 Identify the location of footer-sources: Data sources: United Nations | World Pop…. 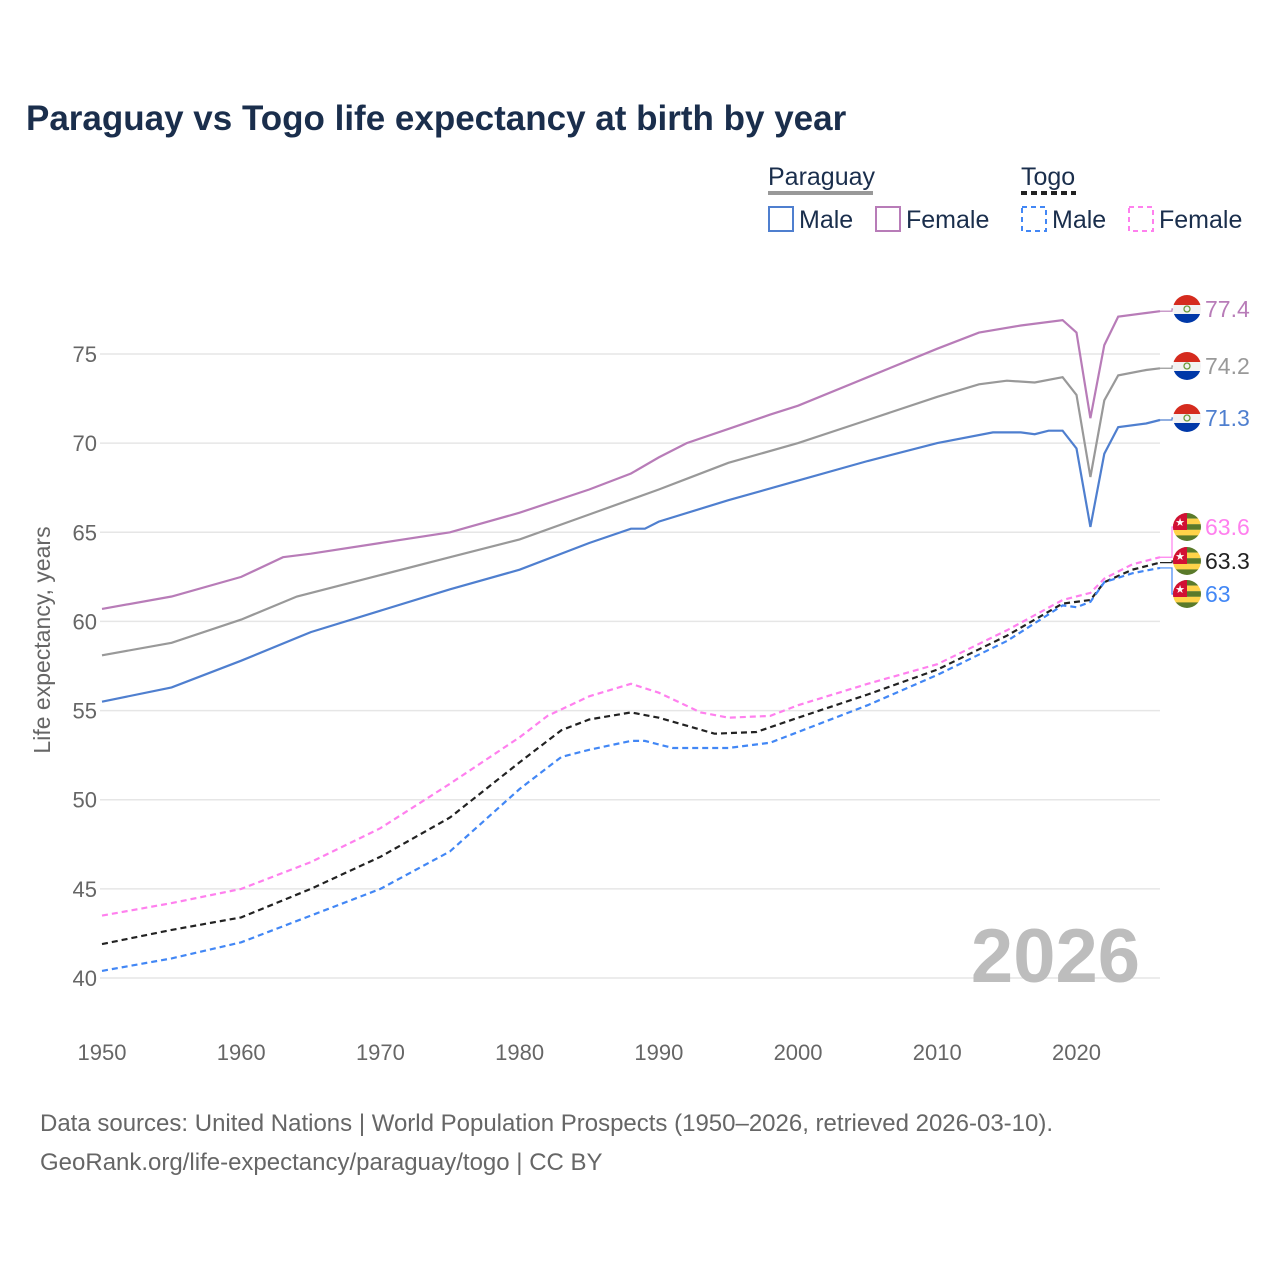
(546, 1123).